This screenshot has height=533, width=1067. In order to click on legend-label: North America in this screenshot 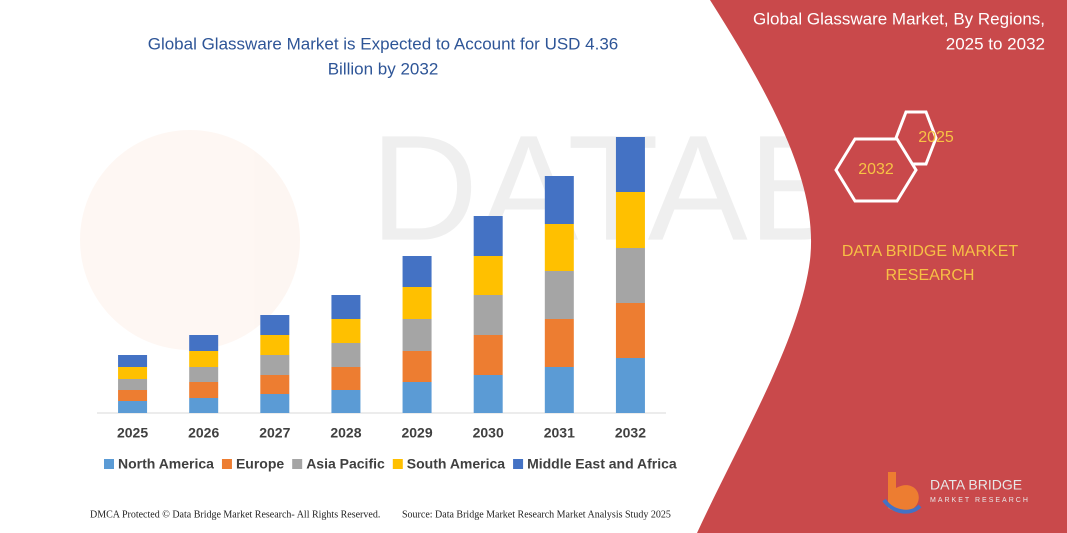, I will do `click(166, 464)`.